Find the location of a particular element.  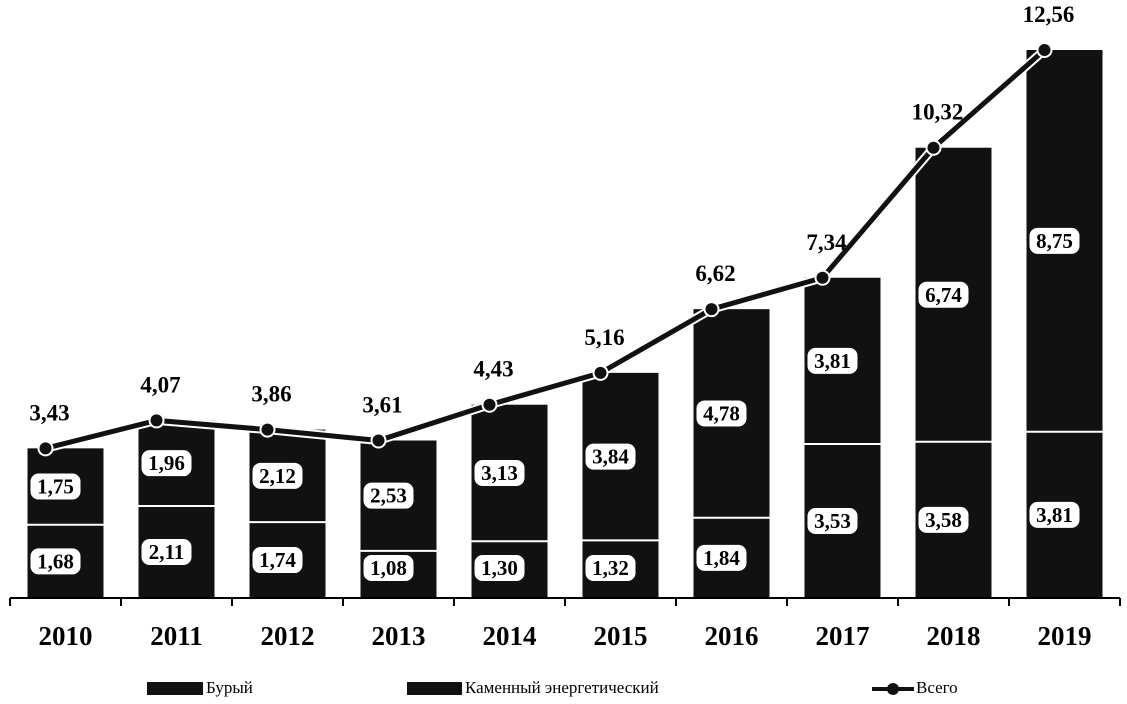

total-label-2013: 3,61 is located at coordinates (382, 404).